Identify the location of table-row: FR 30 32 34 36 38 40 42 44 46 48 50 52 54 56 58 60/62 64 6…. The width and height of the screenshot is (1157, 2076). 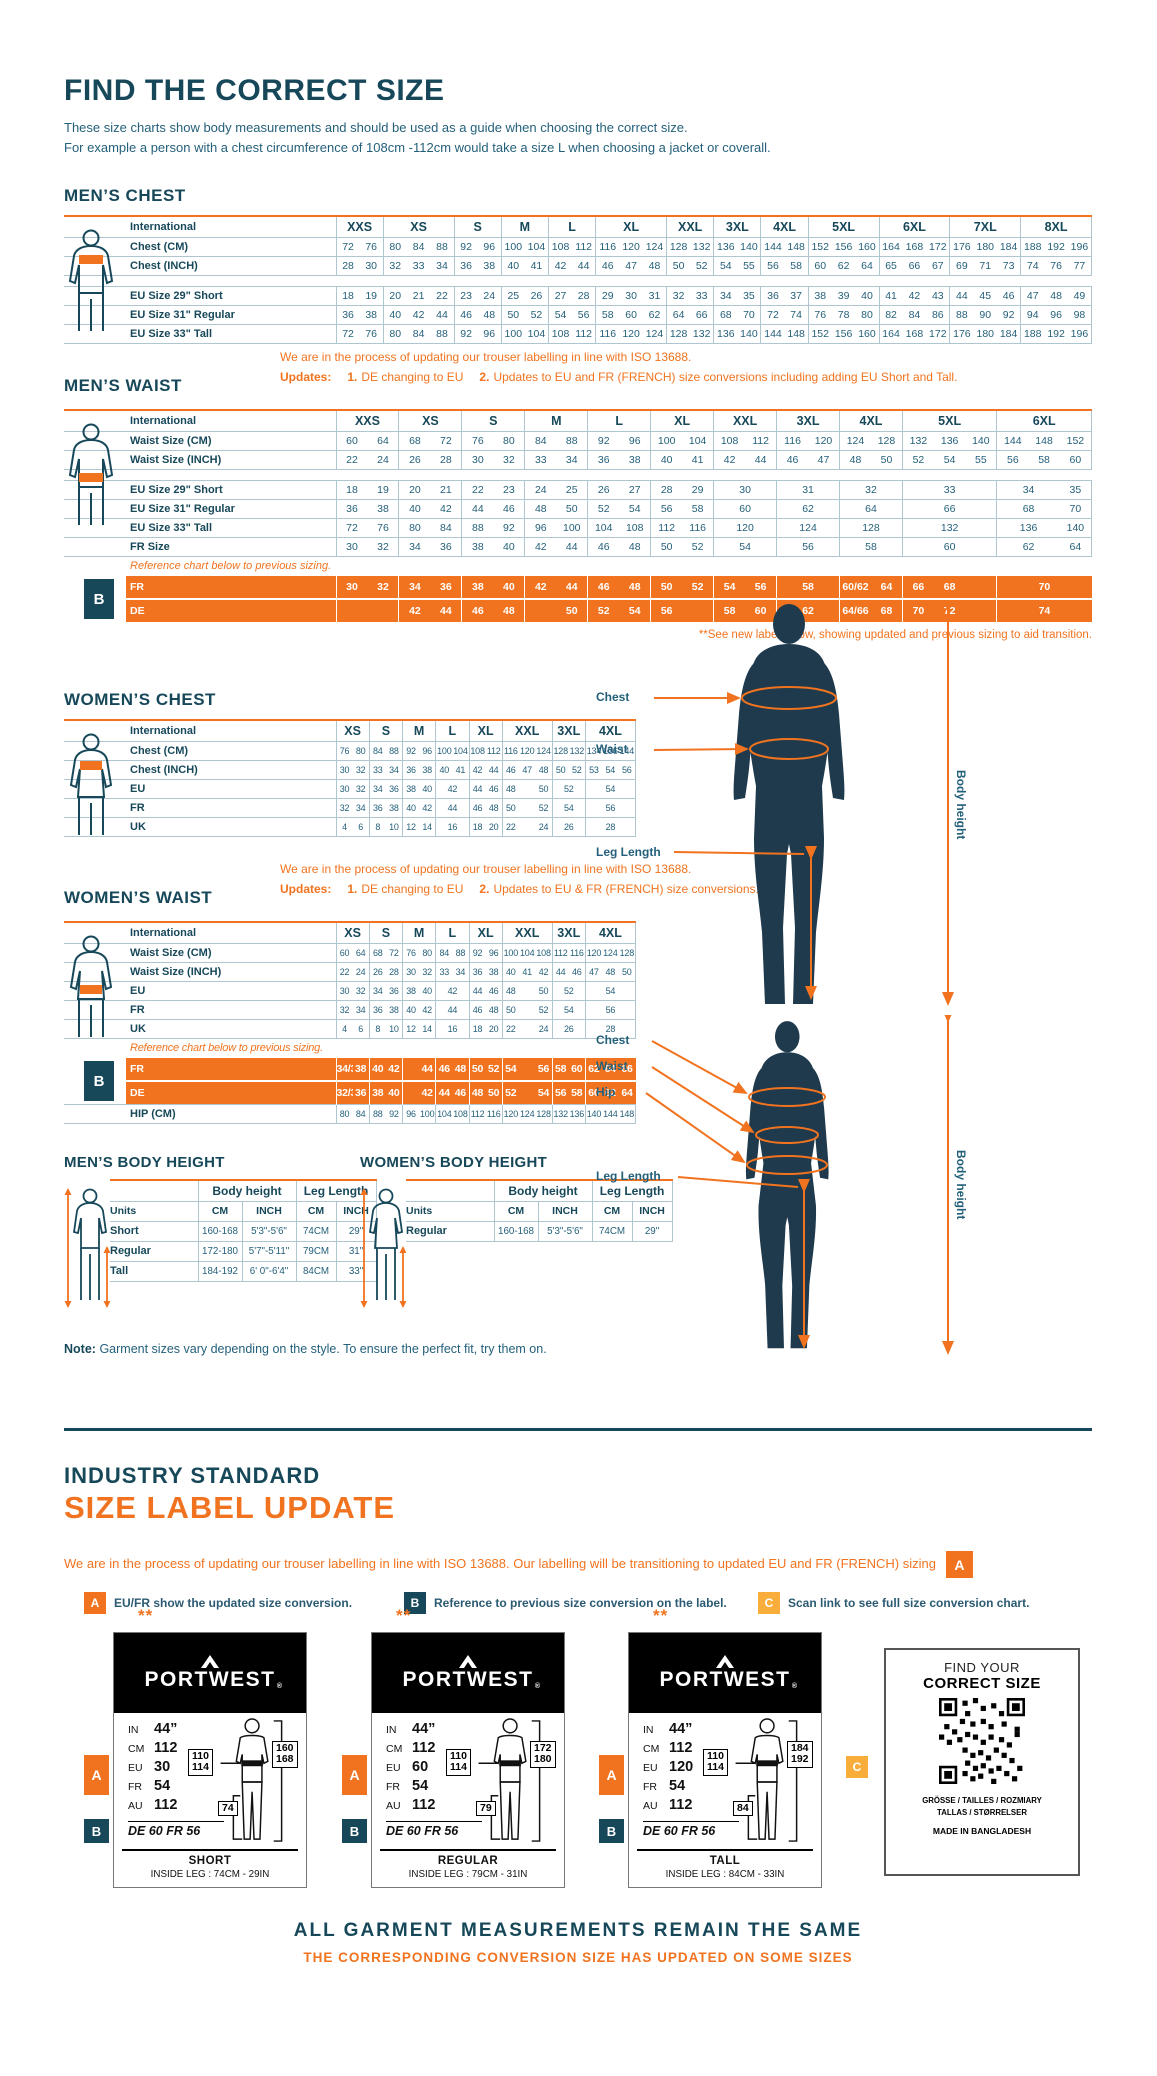
(578, 587).